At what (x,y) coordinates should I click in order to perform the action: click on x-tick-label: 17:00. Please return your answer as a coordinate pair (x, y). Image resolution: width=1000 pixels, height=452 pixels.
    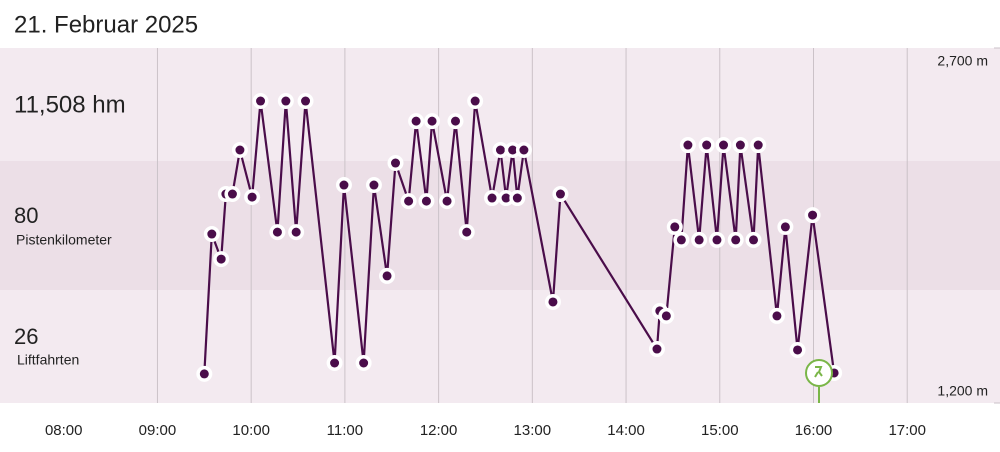
    Looking at the image, I should click on (907, 430).